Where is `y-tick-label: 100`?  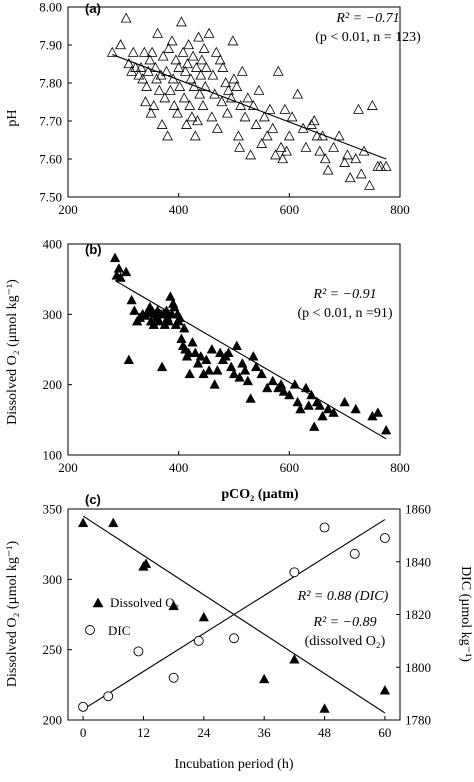
y-tick-label: 100 is located at coordinates (53, 455).